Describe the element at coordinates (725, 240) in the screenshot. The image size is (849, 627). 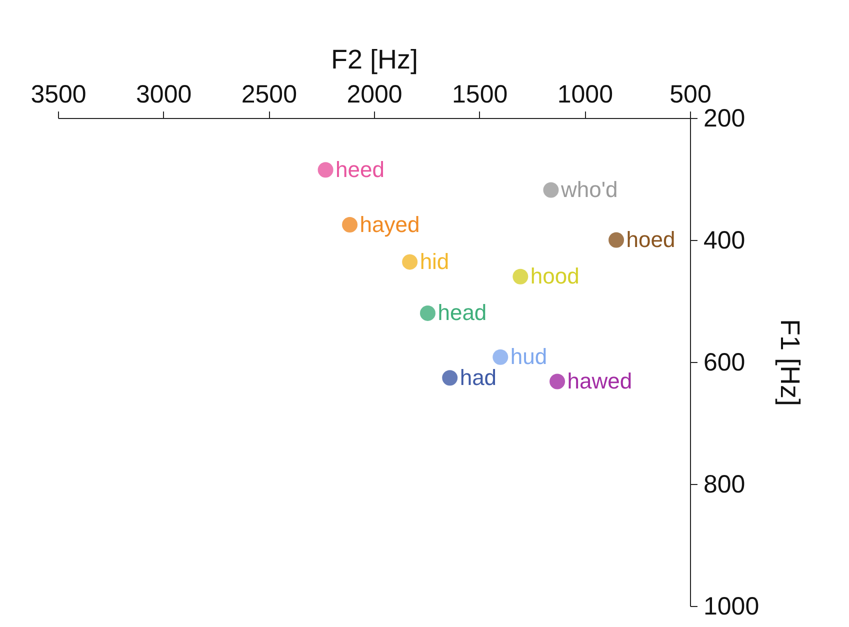
I see `y-tick-label: 400` at that location.